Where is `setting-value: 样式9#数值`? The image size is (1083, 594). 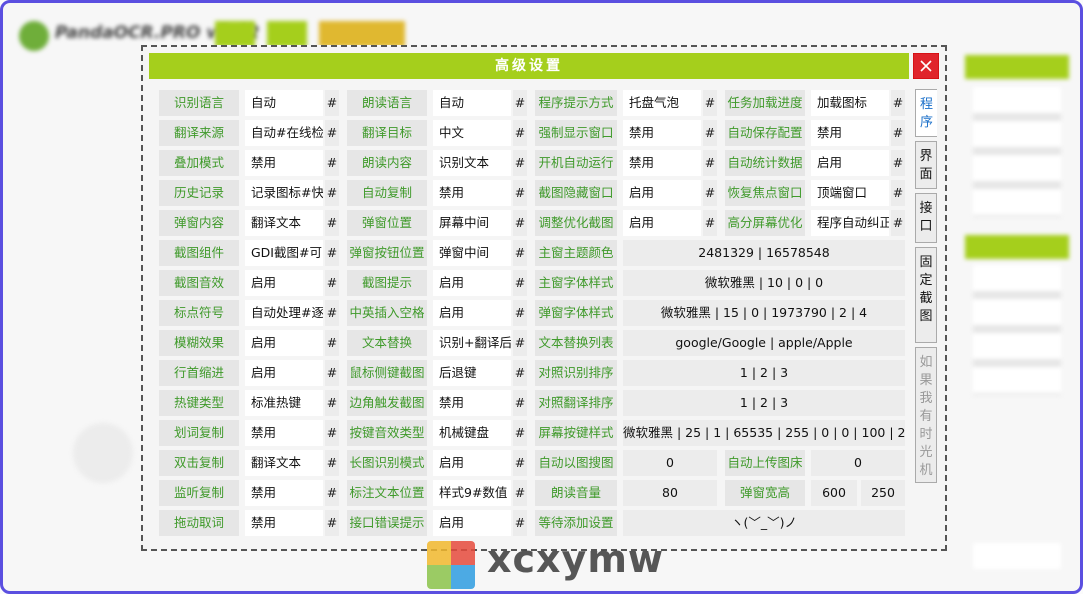
setting-value: 样式9#数值 is located at coordinates (472, 493).